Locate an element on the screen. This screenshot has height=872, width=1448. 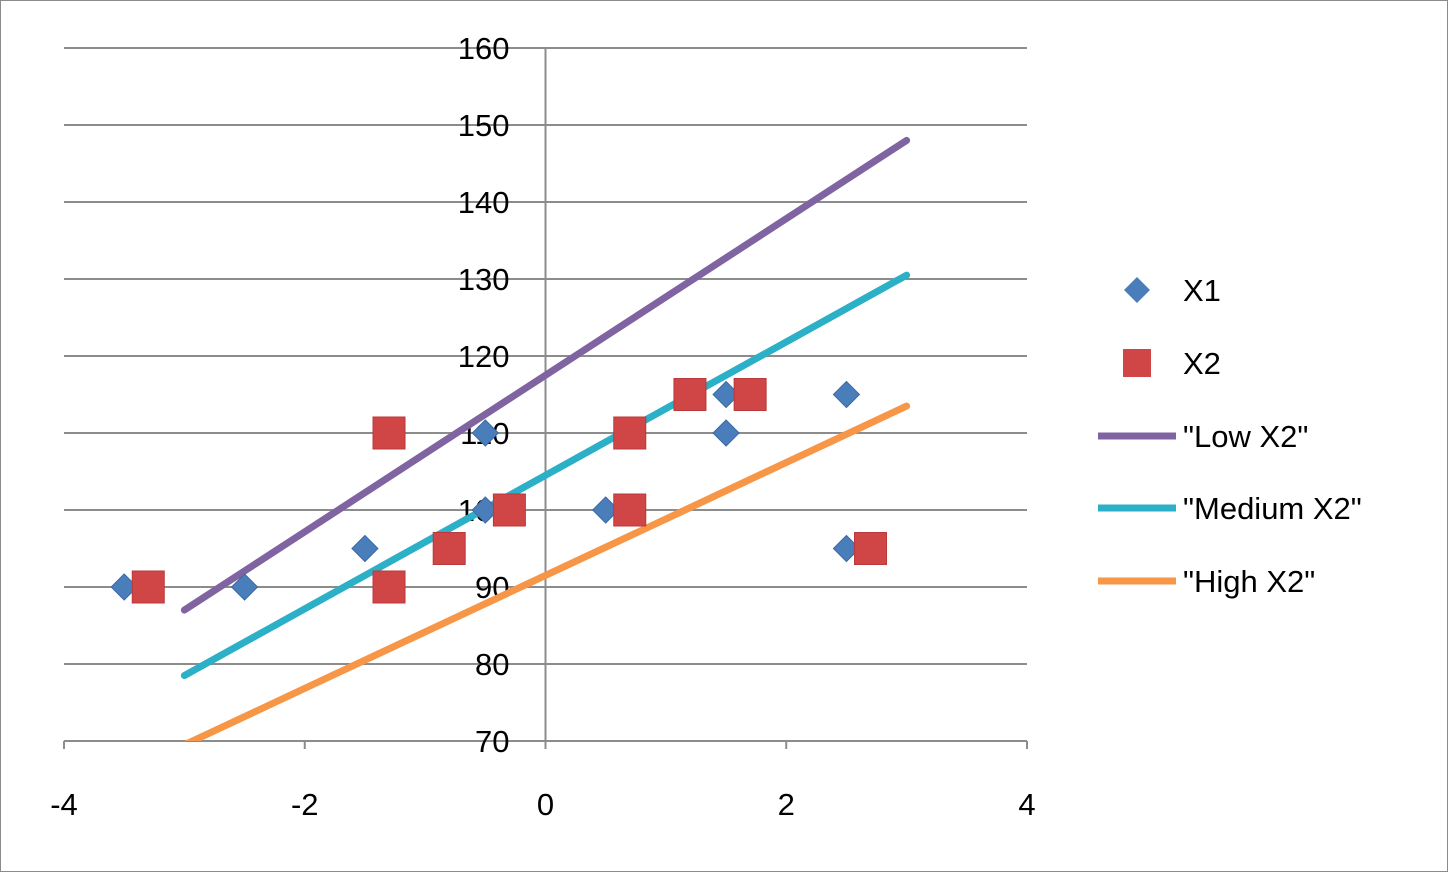
y-tick-label: 80 is located at coordinates (492, 664).